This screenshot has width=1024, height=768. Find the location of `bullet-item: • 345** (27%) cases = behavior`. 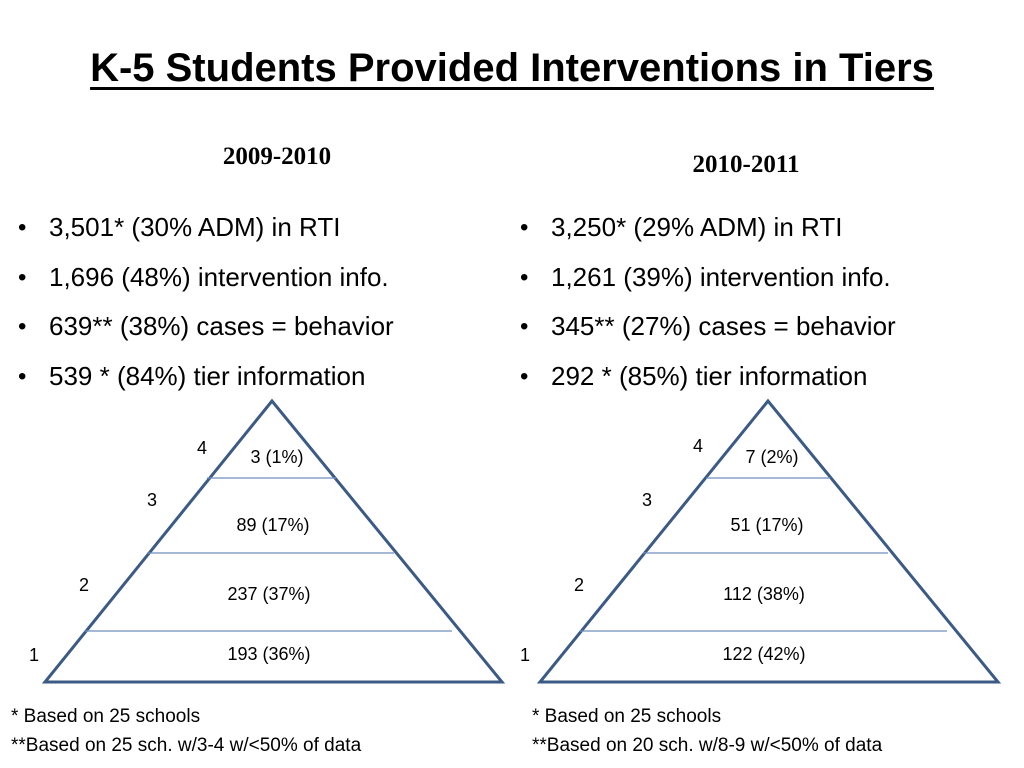

bullet-item: • 345** (27%) cases = behavior is located at coordinates (708, 327).